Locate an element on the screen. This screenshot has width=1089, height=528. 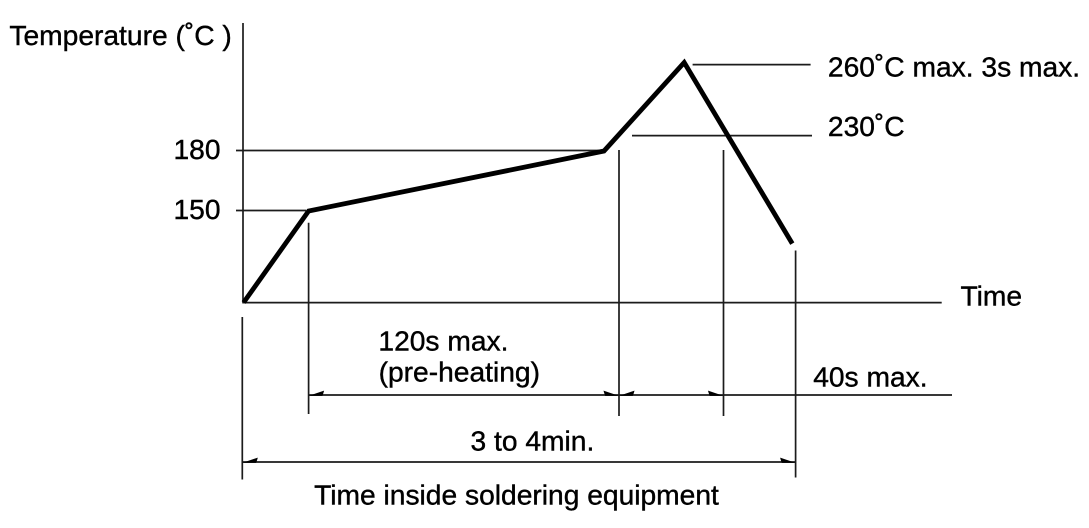
svg-text: 180 is located at coordinates (197, 149).